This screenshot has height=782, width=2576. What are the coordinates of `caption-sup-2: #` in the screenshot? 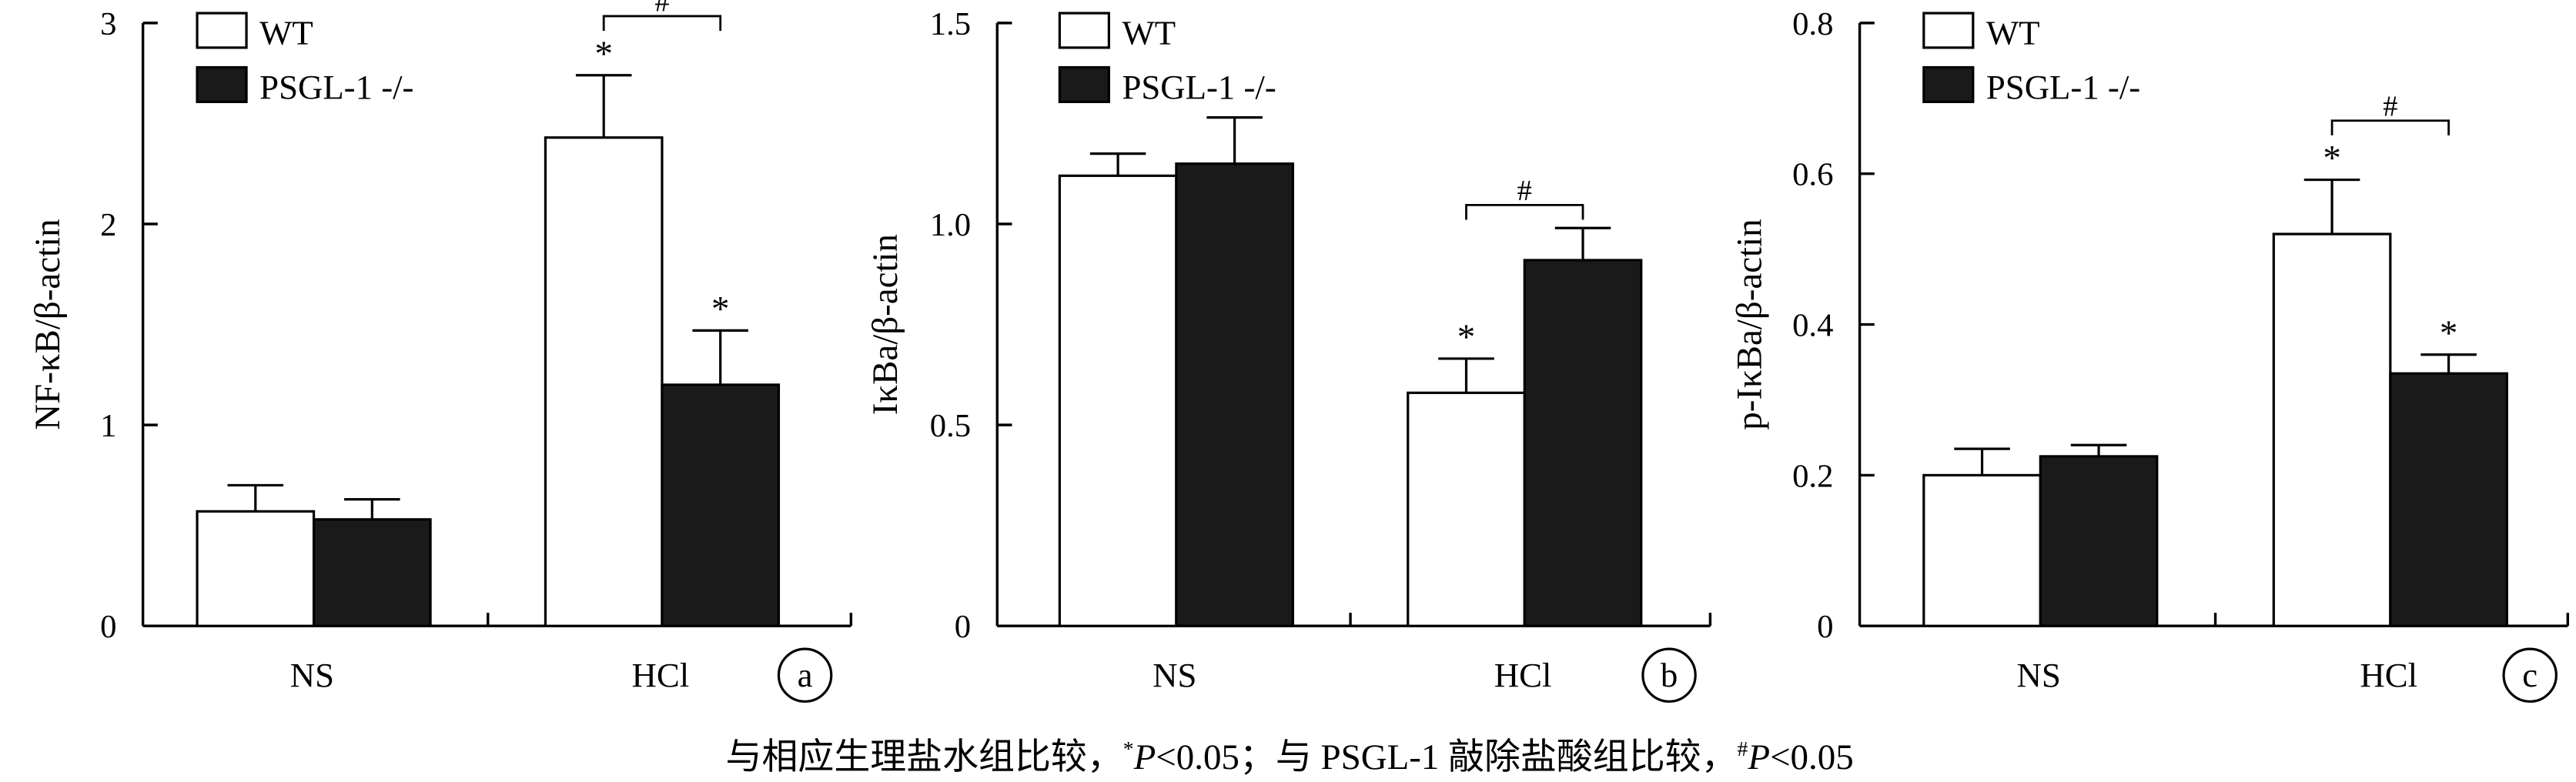 It's located at (1743, 749).